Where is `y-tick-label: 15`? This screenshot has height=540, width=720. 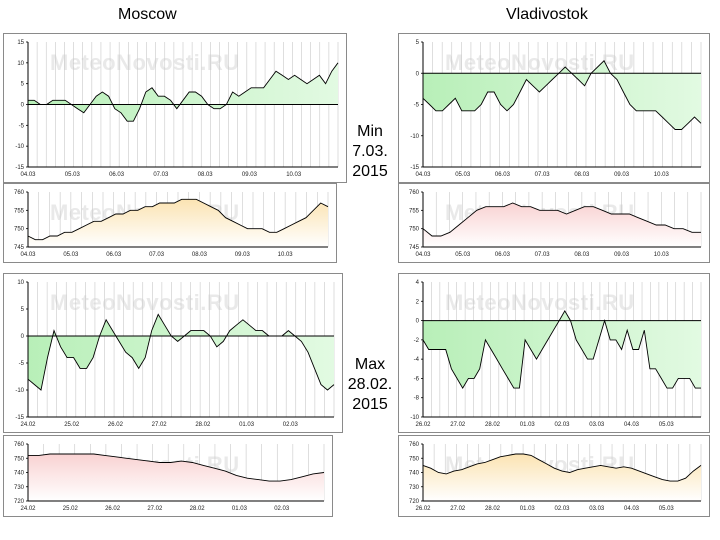 y-tick-label: 15 is located at coordinates (20, 43).